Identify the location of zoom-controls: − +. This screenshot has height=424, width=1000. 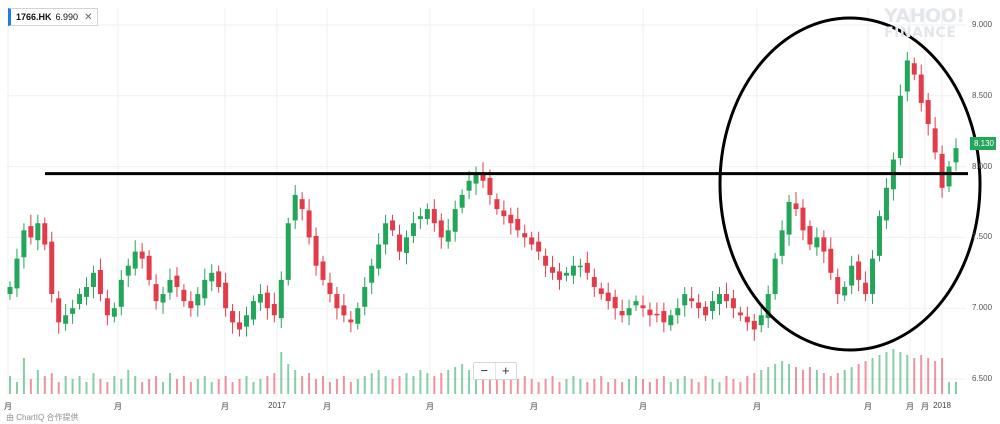
(495, 371).